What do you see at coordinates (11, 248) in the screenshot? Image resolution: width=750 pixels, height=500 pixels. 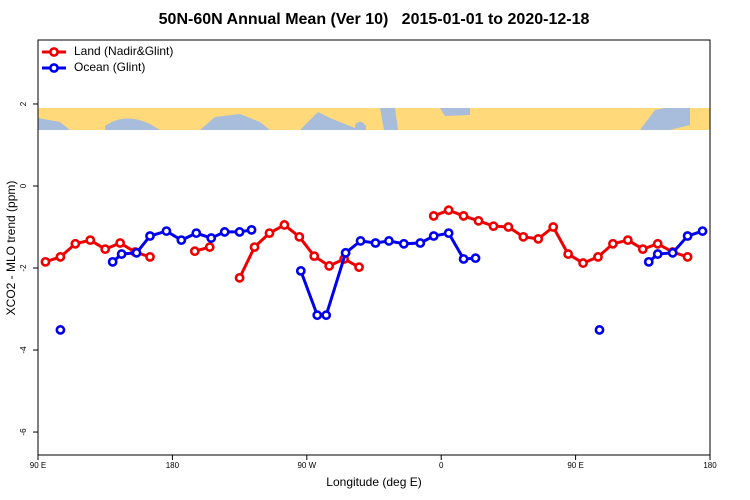 I see `y-axis-label: XCO2 - MLO trend (ppm)` at bounding box center [11, 248].